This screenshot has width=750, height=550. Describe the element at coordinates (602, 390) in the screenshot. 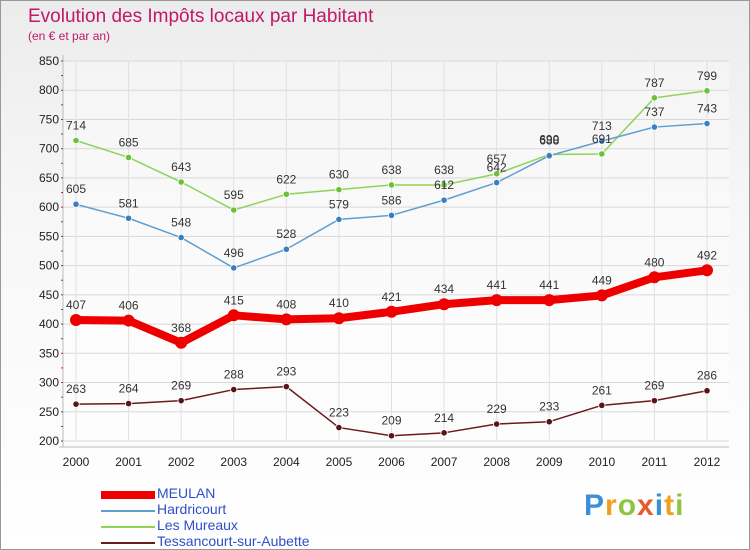

I see `data-label: 261` at that location.